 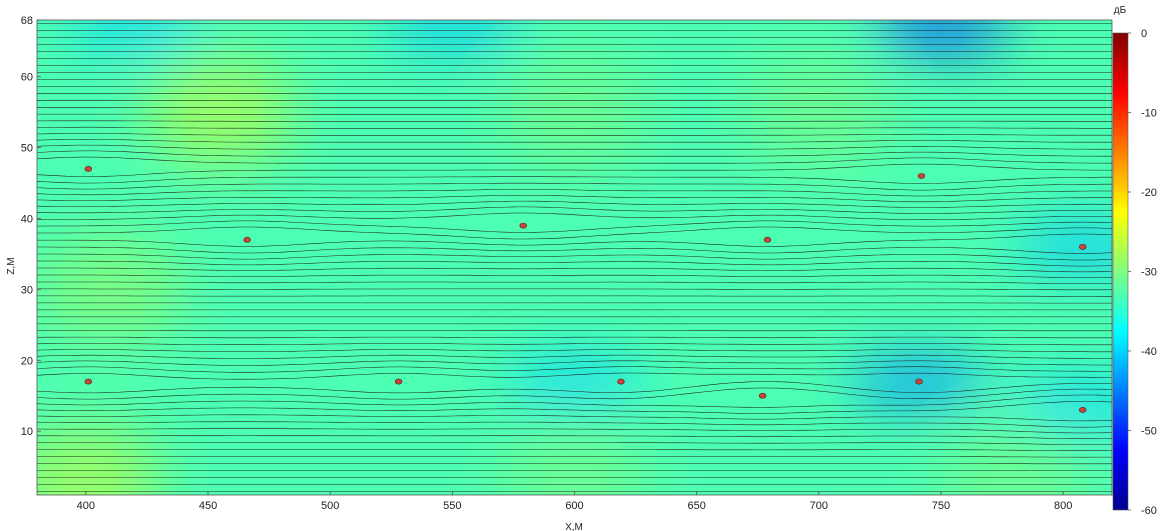 I want to click on colorbar-tick-label: -40, so click(x=1149, y=352).